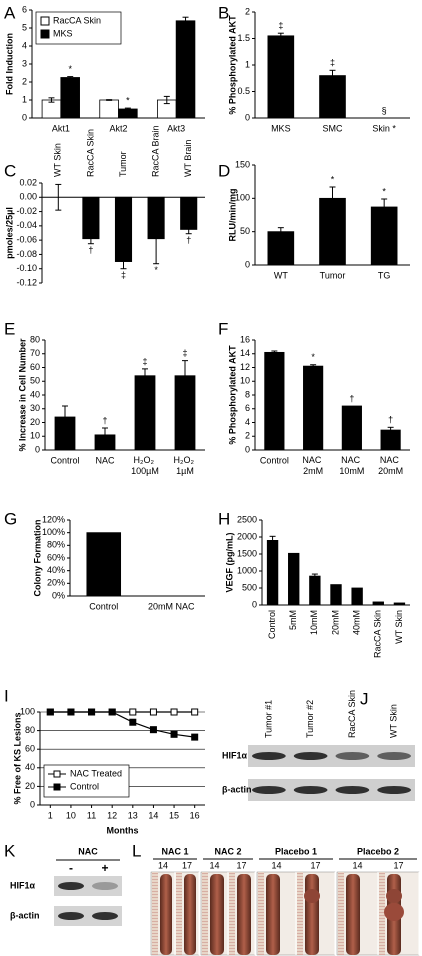  Describe the element at coordinates (123, 164) in the screenshot. I see `x-tick-label: Tumor` at that location.